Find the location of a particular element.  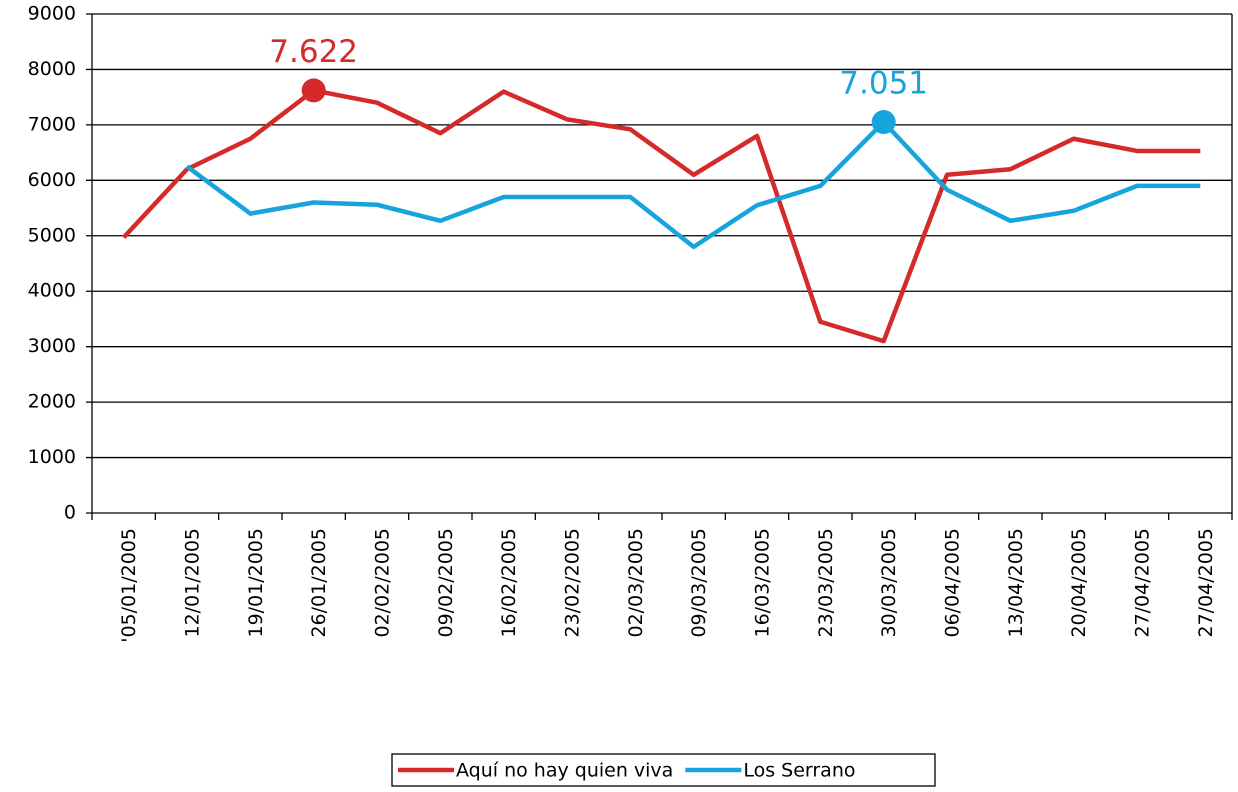

x-tick-label: 16/02/2005 is located at coordinates (509, 583).